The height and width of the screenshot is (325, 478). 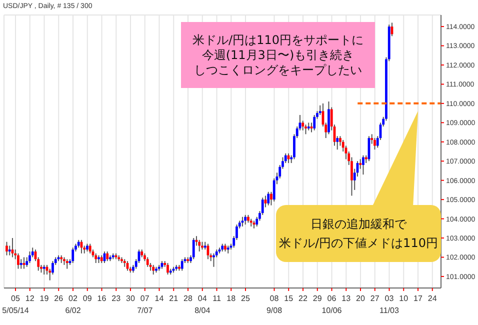 What do you see at coordinates (159, 298) in the screenshot?
I see `x-tick-label: 14` at bounding box center [159, 298].